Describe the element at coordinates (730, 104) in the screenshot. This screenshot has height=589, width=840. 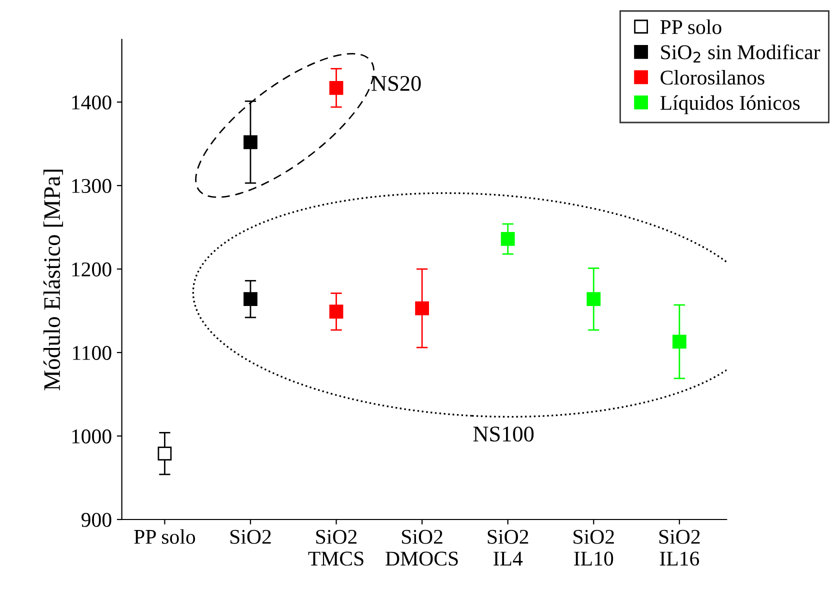
I see `legend-label: Líquidos Iónicos` at that location.